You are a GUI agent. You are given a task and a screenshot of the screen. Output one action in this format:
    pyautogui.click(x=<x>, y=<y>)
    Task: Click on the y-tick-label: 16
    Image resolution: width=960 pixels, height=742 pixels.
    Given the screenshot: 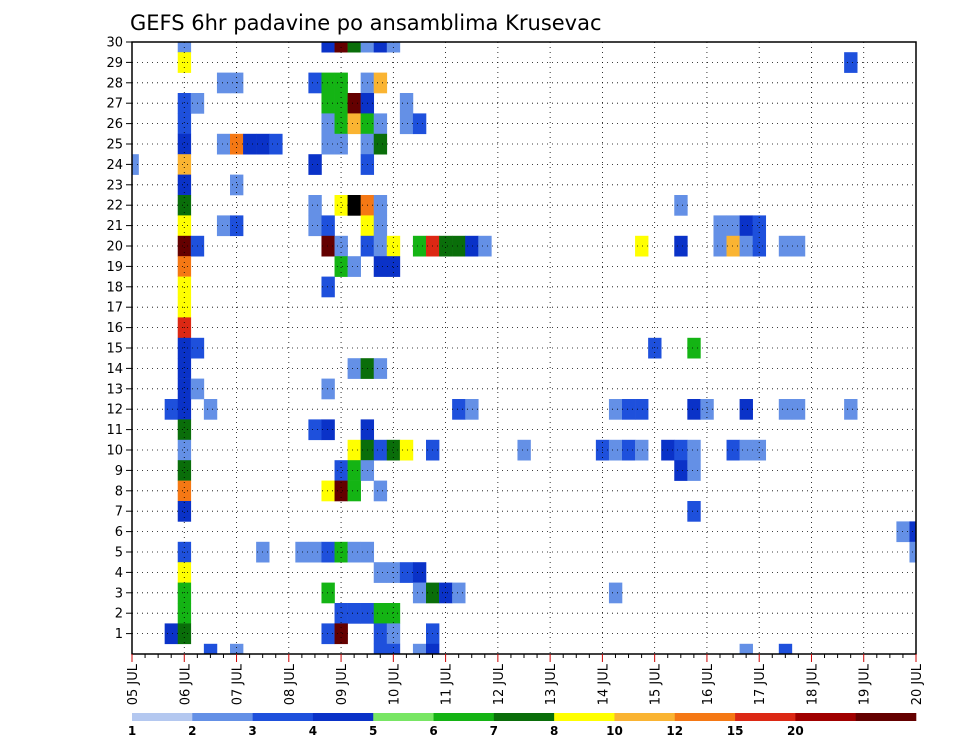 What is the action you would take?
    pyautogui.click(x=114, y=328)
    